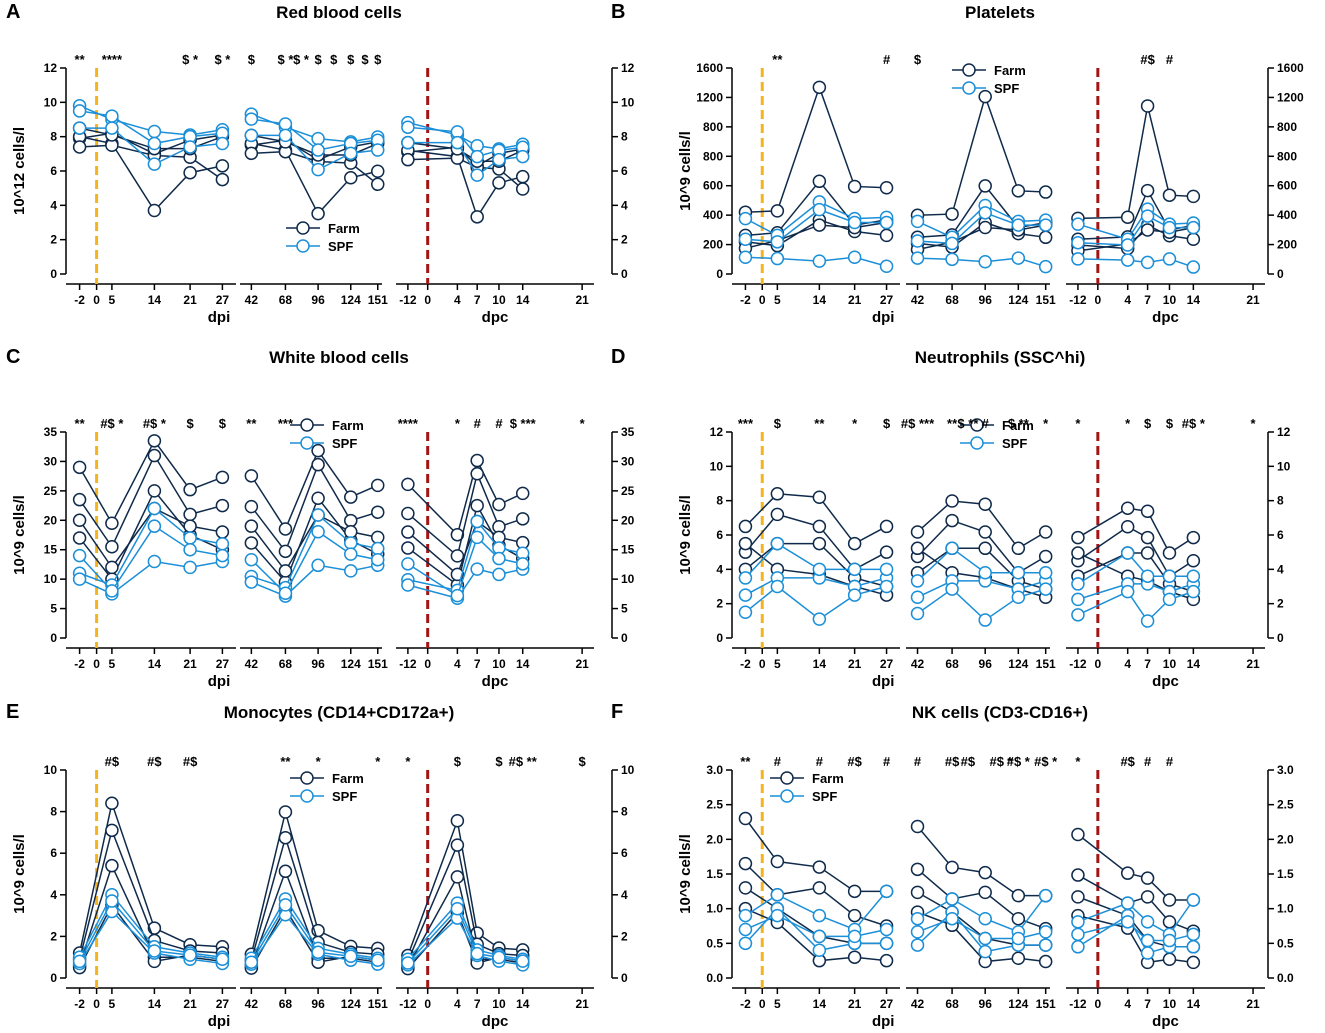 Image resolution: width=1325 pixels, height=1033 pixels. I want to click on y-tick-label: 2, so click(53, 936).